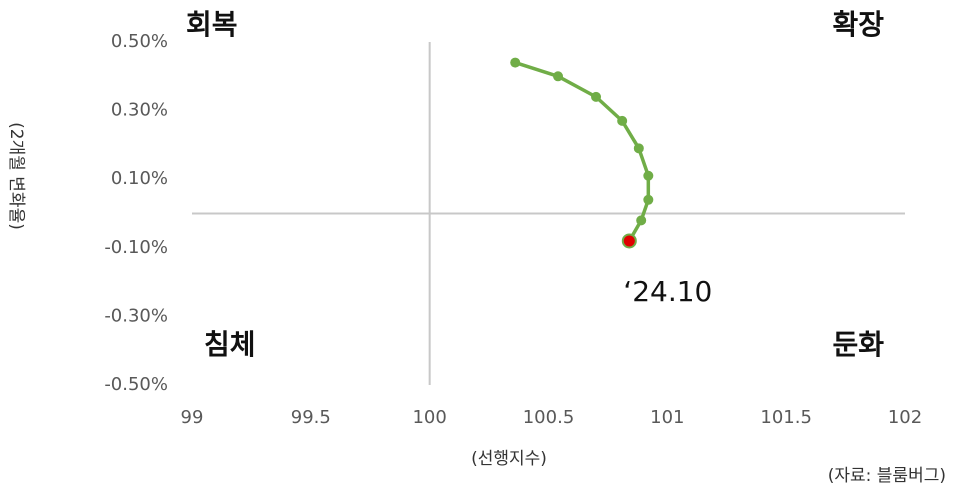 Image resolution: width=959 pixels, height=496 pixels. What do you see at coordinates (16, 176) in the screenshot?
I see `y-axis-title: (2개월 변화율)` at bounding box center [16, 176].